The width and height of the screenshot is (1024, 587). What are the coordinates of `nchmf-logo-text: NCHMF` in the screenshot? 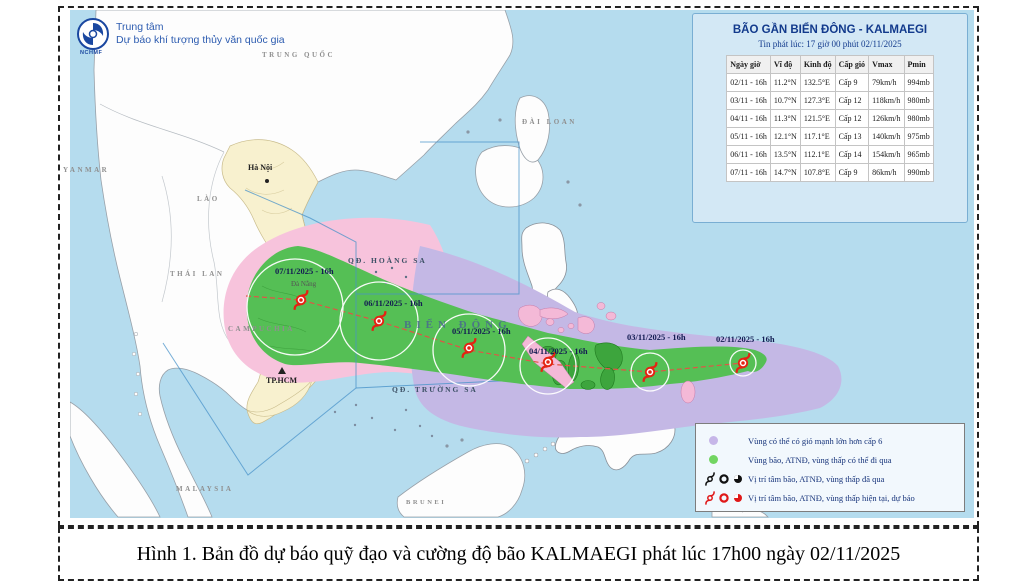 It's located at (91, 53).